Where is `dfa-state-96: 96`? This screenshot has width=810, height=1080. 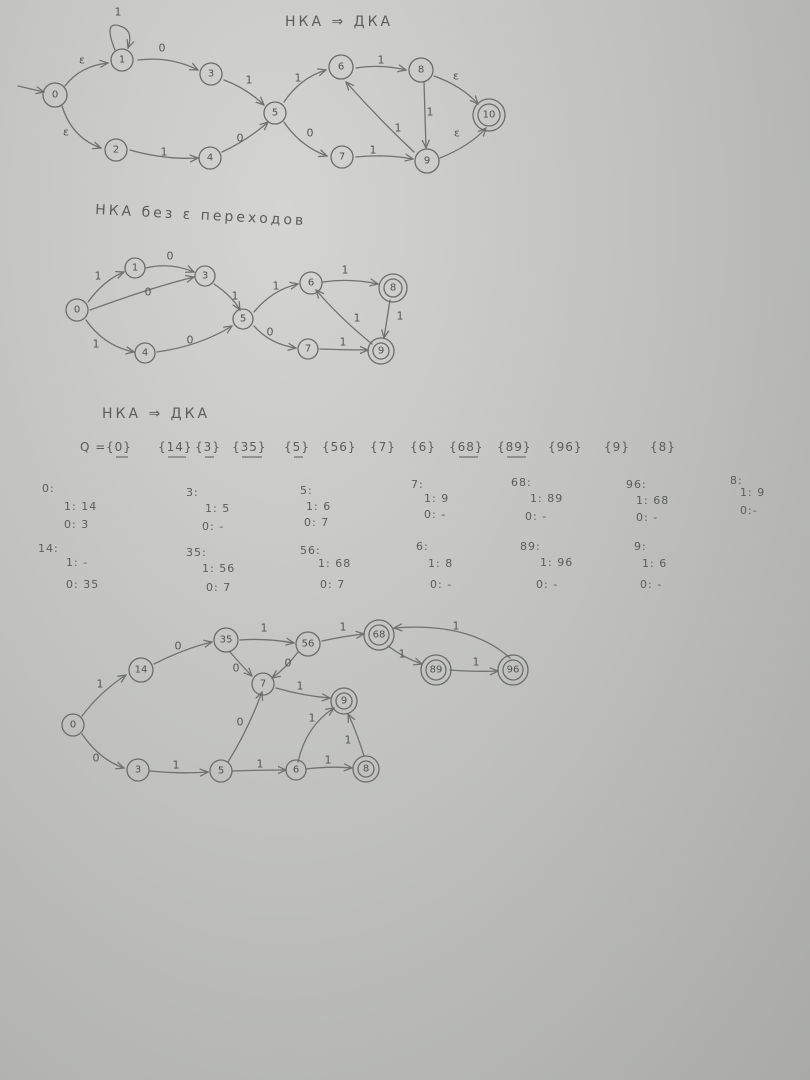 dfa-state-96: 96 is located at coordinates (513, 670).